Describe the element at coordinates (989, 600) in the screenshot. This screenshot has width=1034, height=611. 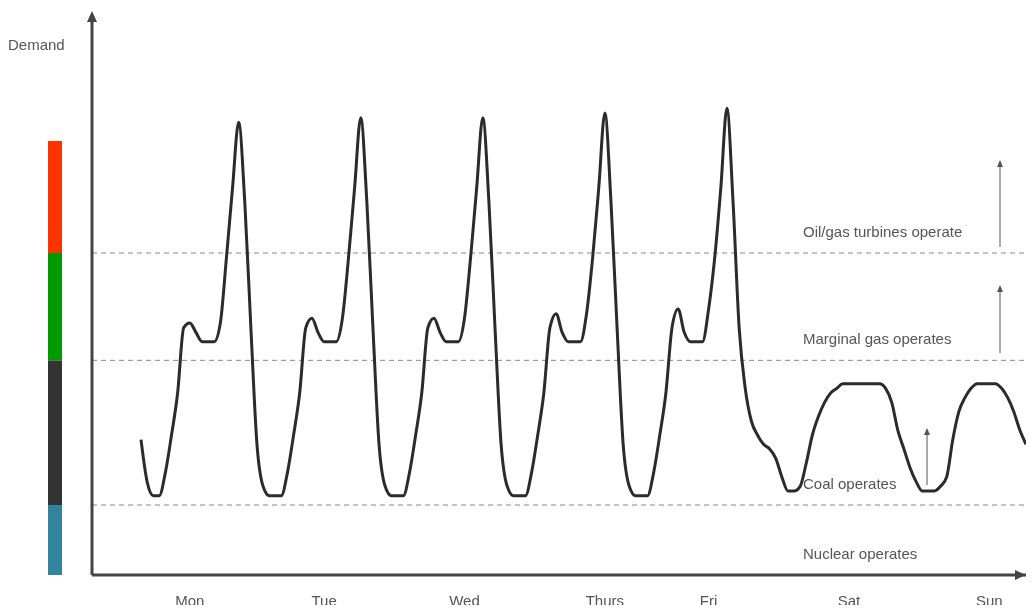
I see `x-tick-label: Sun` at that location.